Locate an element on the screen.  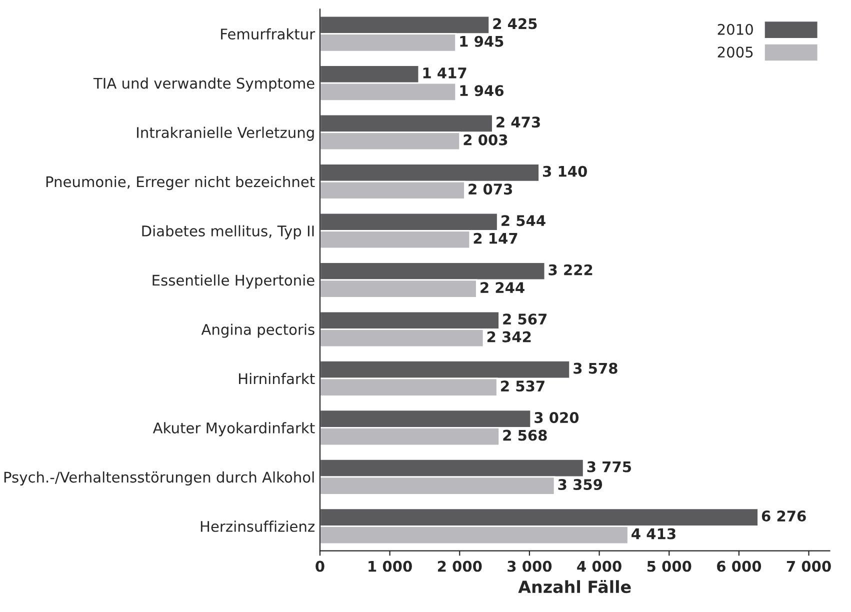
x-tick-label: 4 000 is located at coordinates (599, 566).